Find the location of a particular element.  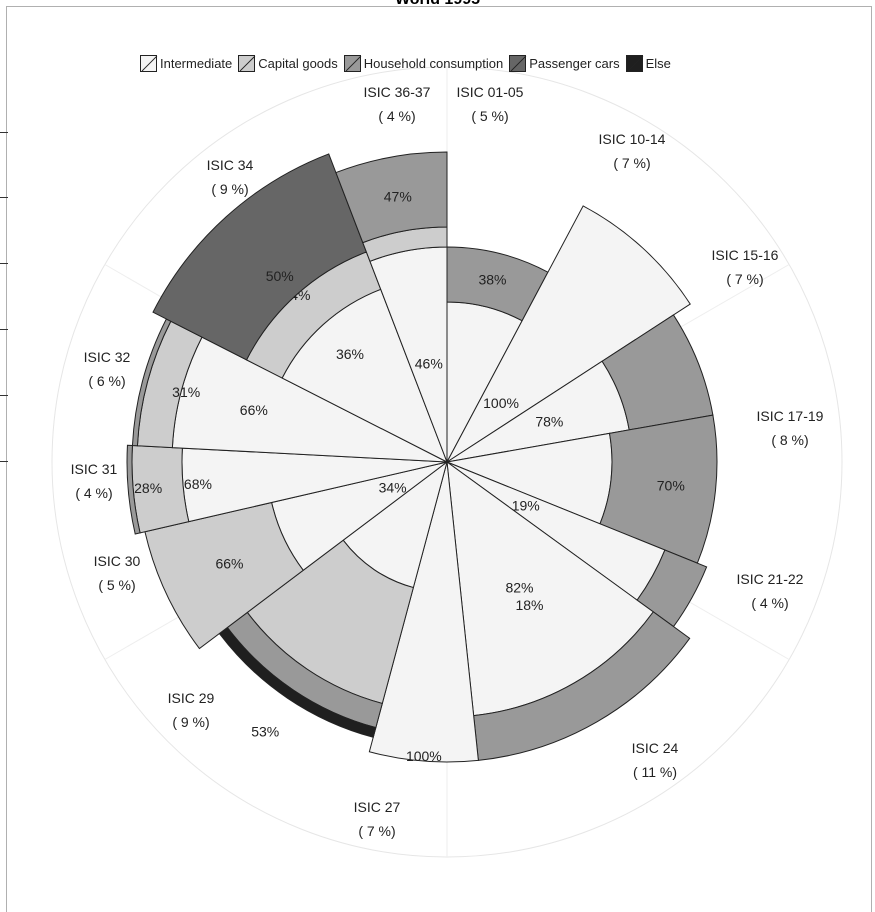

legend-label: Intermediate is located at coordinates (196, 63).